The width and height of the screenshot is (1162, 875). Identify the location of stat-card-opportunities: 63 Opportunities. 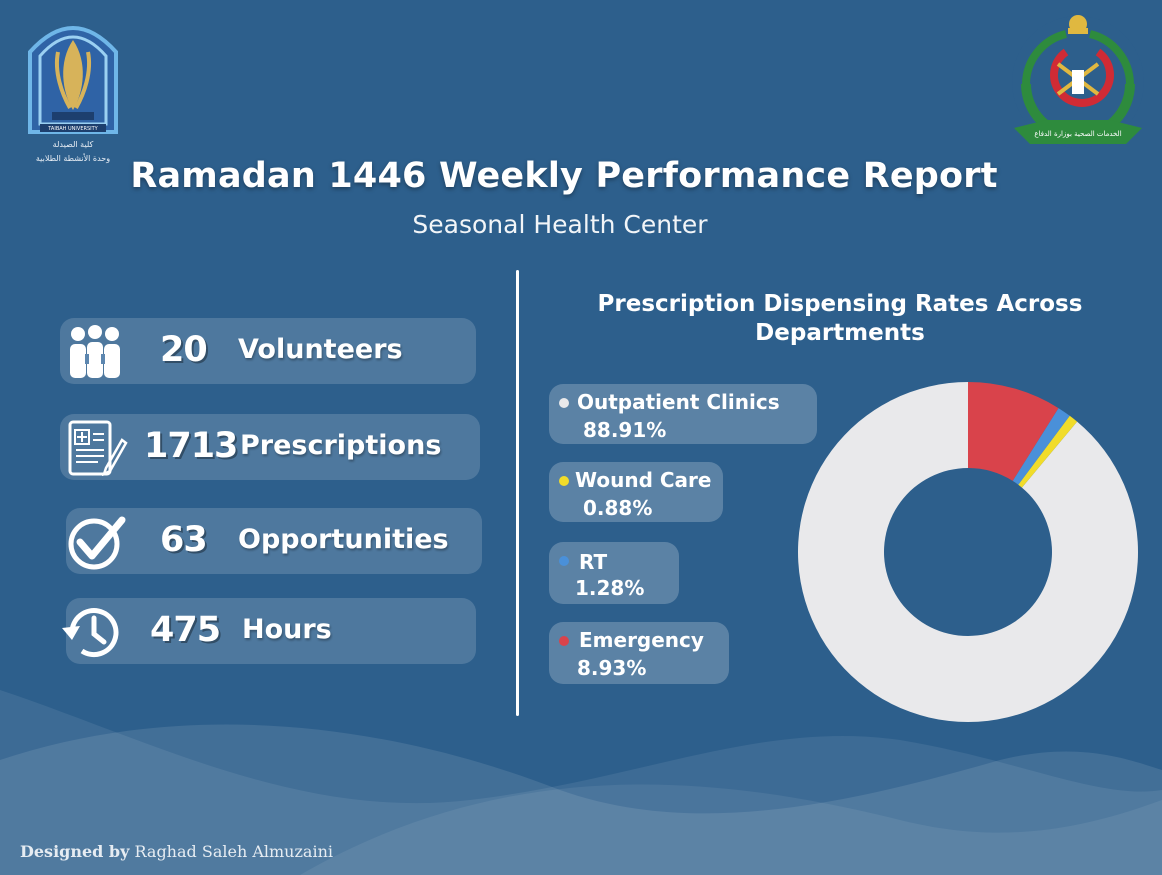
(274, 541).